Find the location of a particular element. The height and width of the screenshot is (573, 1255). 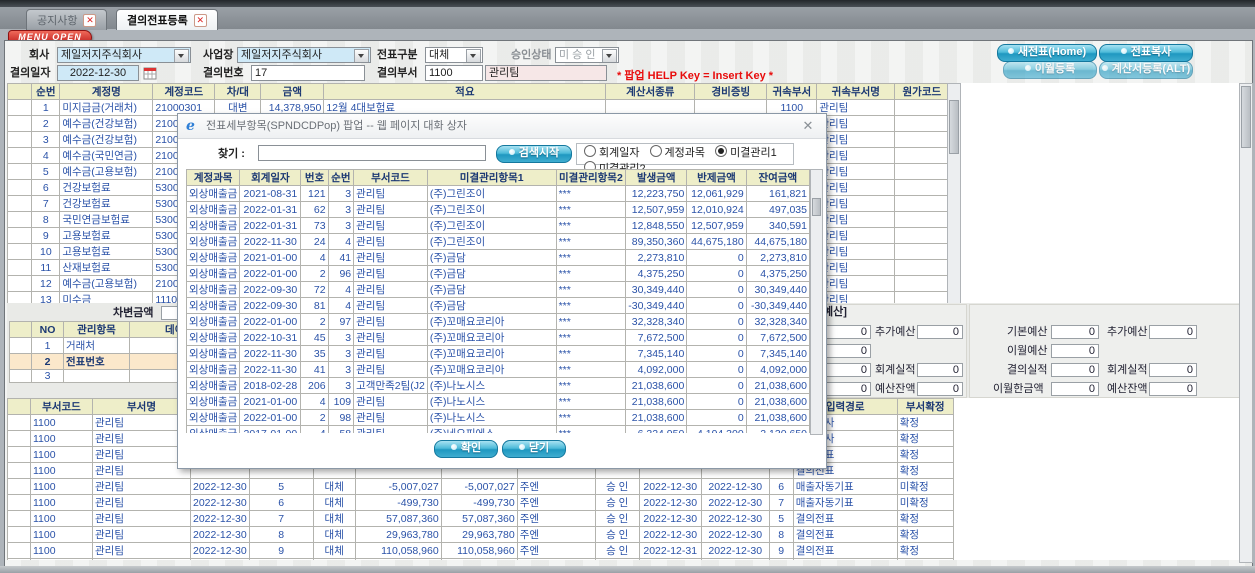

cell: 8 is located at coordinates (281, 534).